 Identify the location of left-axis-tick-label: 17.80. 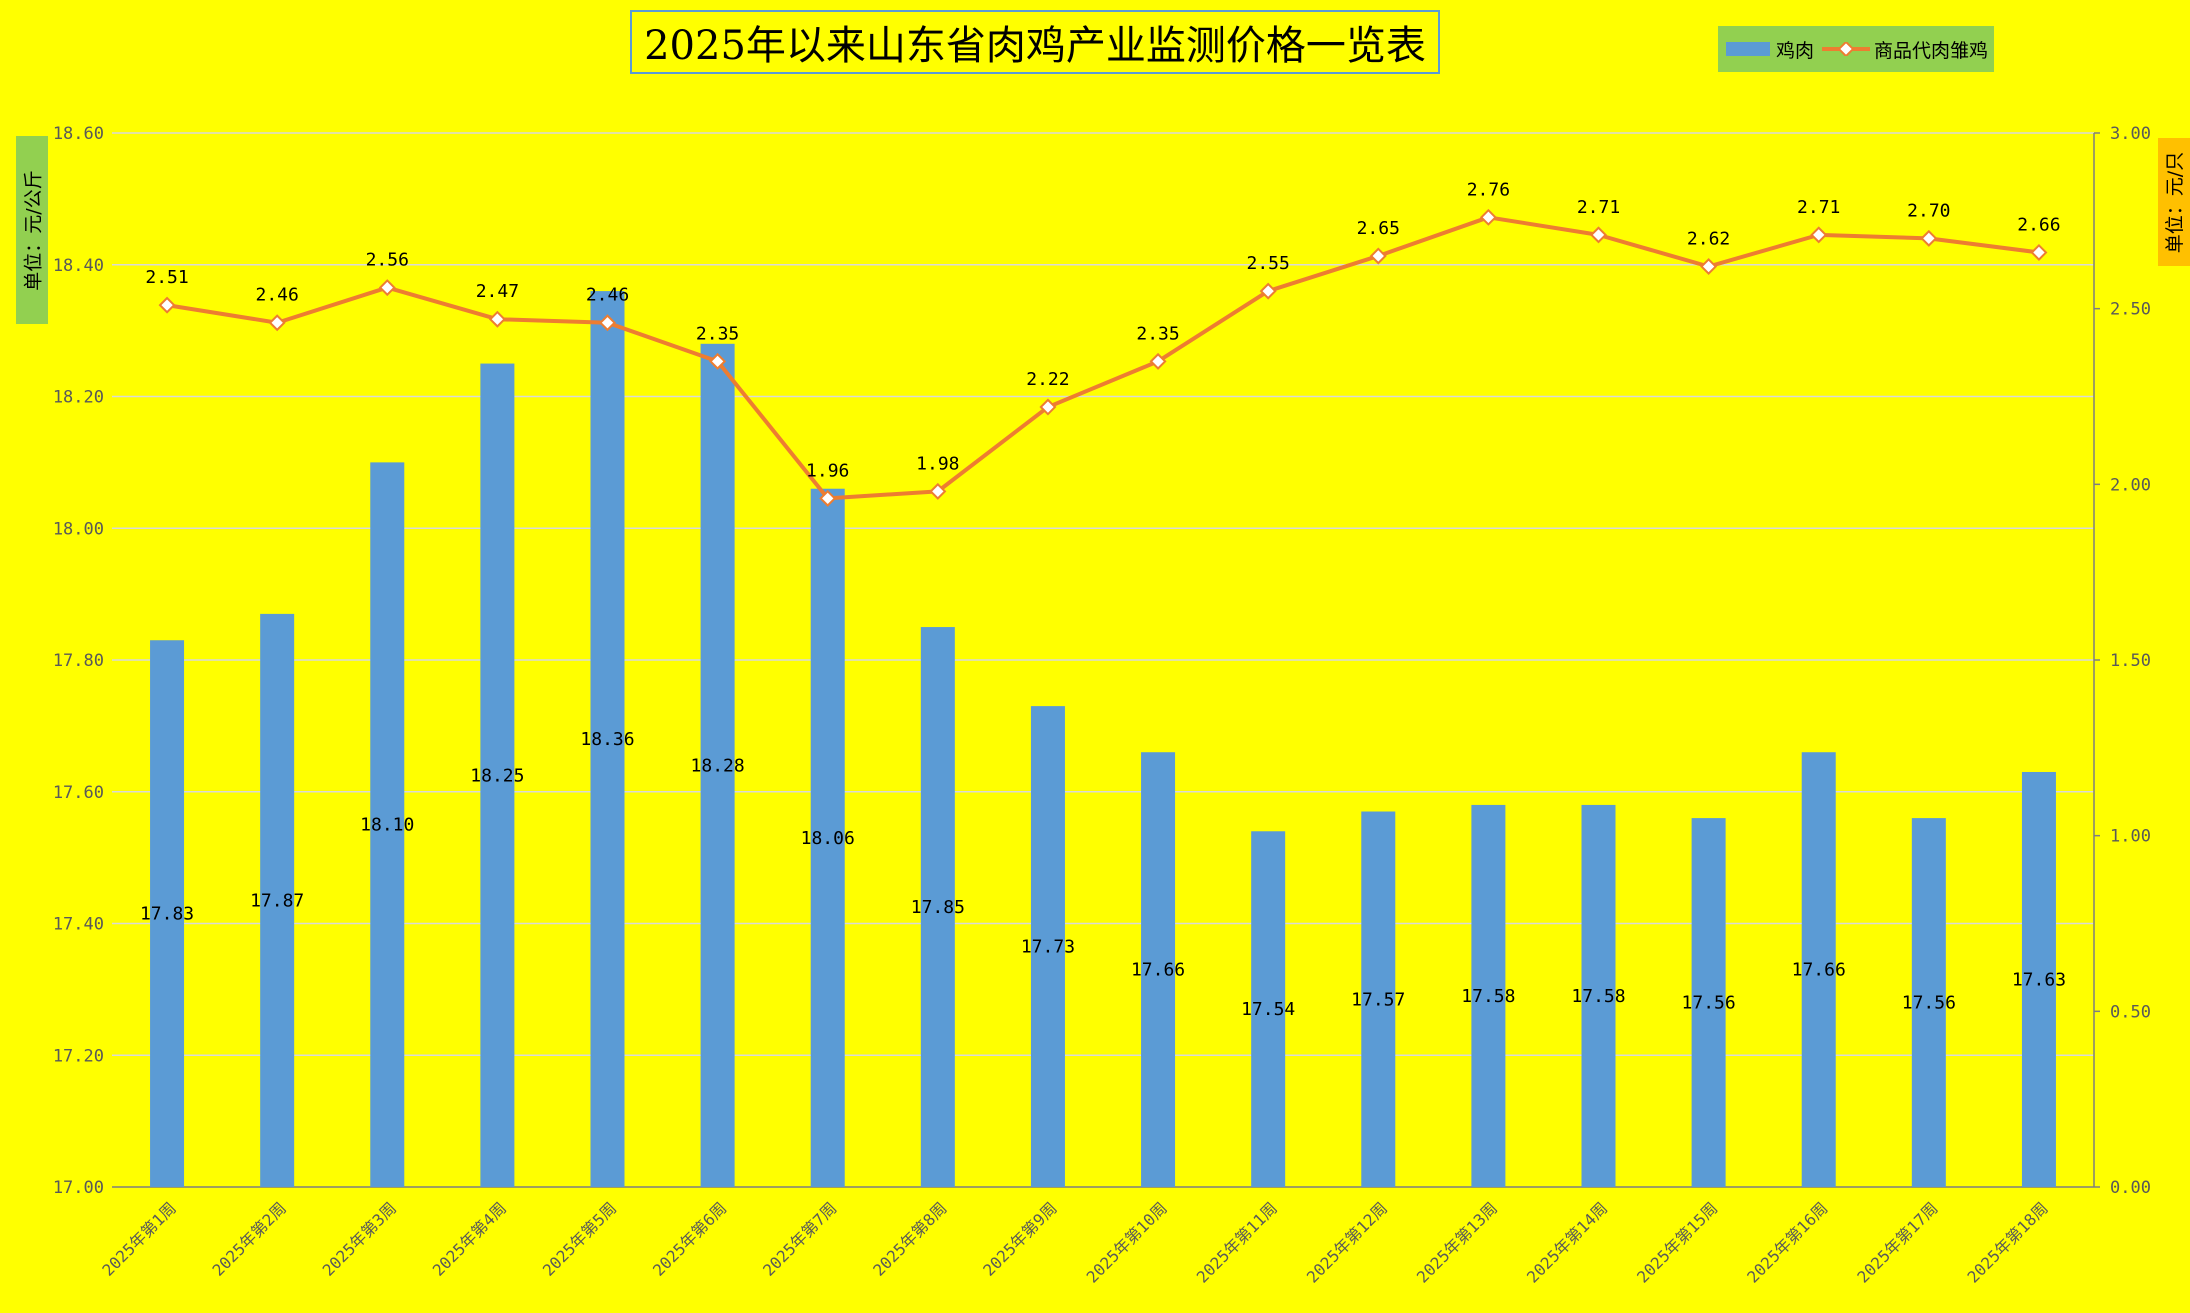
(78, 661).